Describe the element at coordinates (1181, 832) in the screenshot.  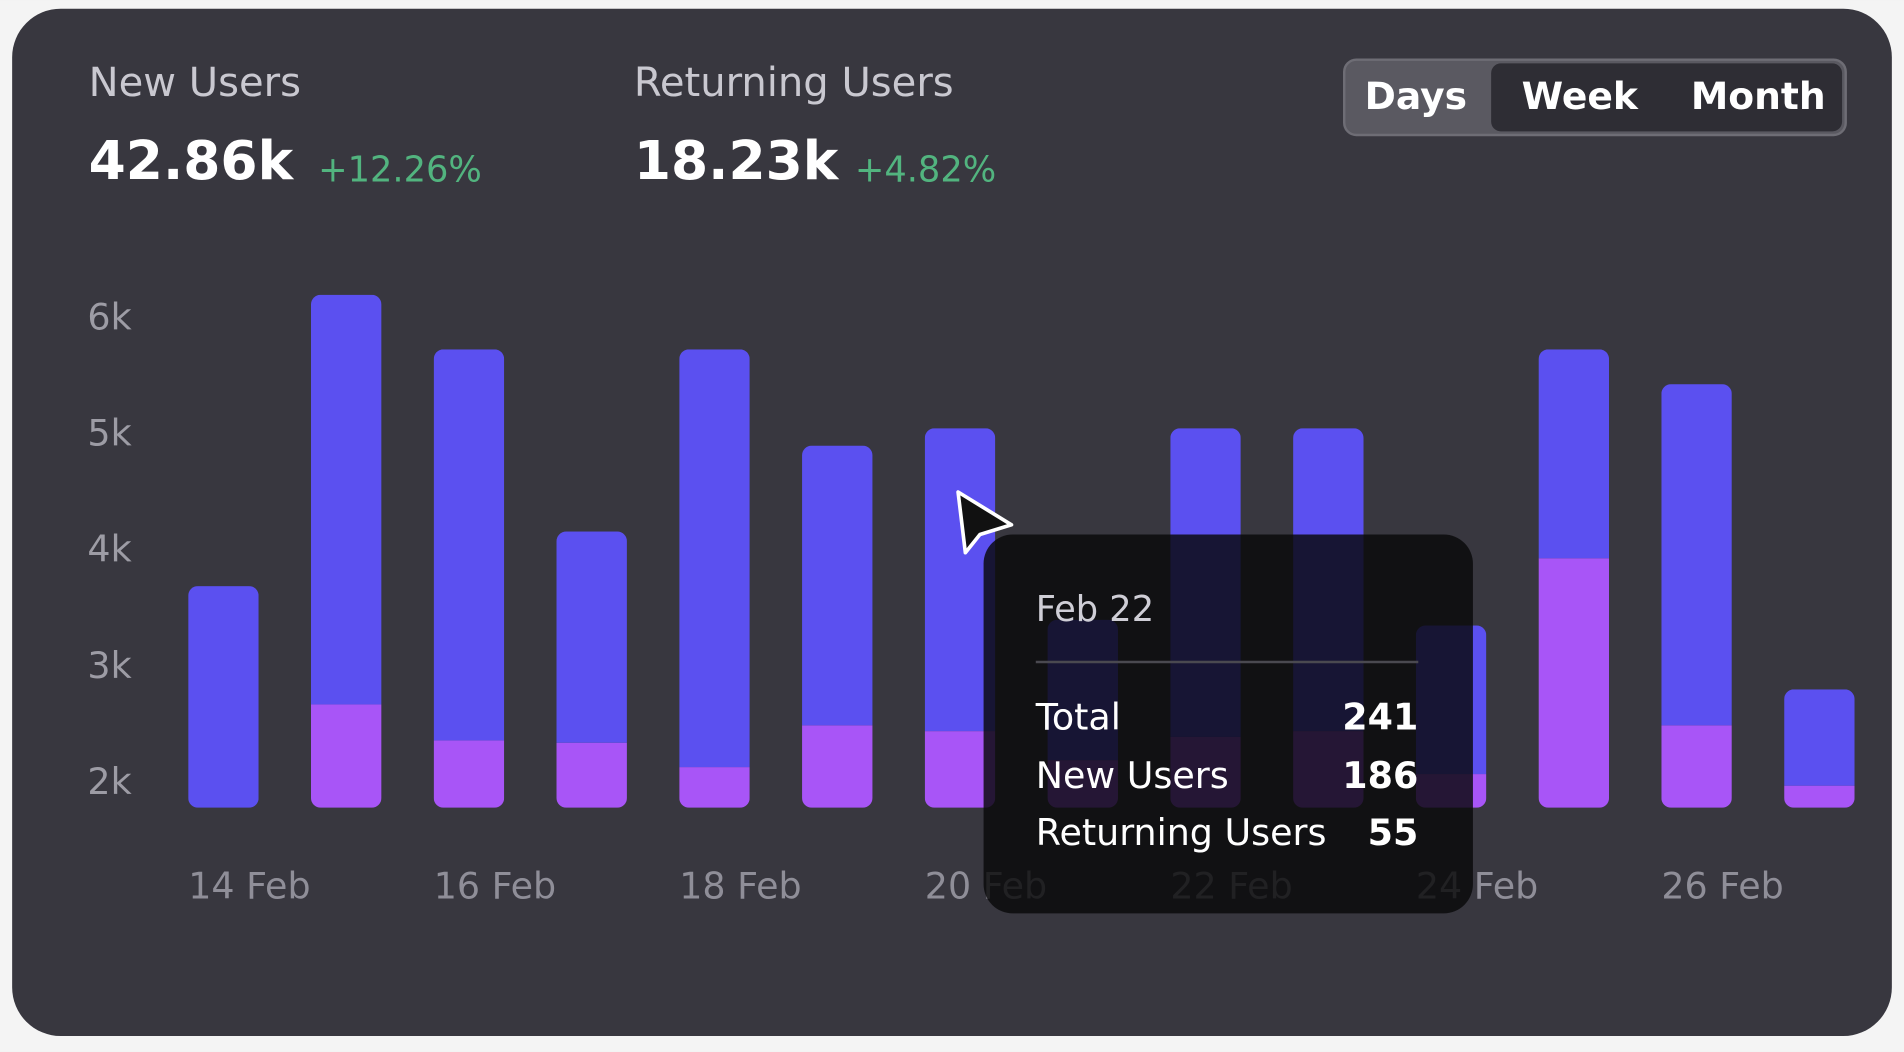
I see `tooltip-label: Returning Users` at that location.